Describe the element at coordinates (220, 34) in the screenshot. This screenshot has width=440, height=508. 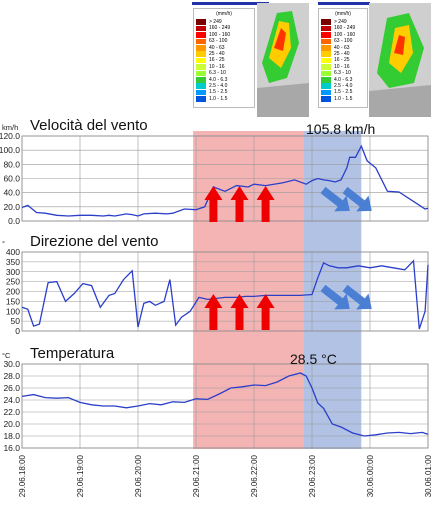
I see `legend-label: 100 - 160` at that location.